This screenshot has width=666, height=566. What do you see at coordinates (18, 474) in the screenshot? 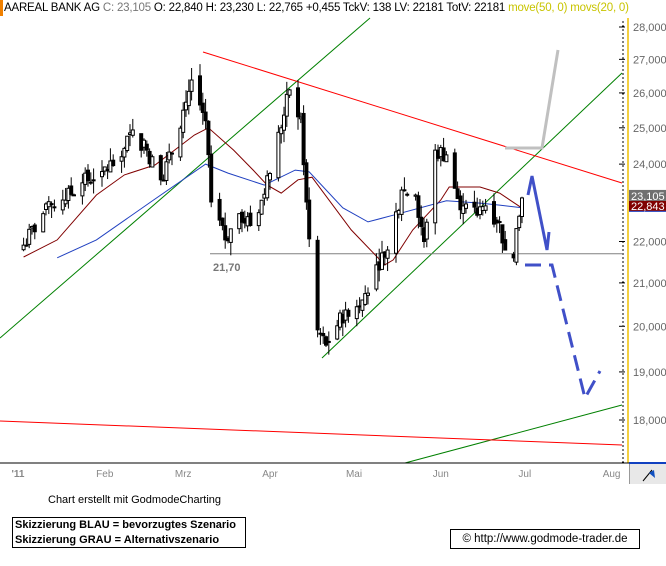
I see `x-tick-label: '11` at bounding box center [18, 474].